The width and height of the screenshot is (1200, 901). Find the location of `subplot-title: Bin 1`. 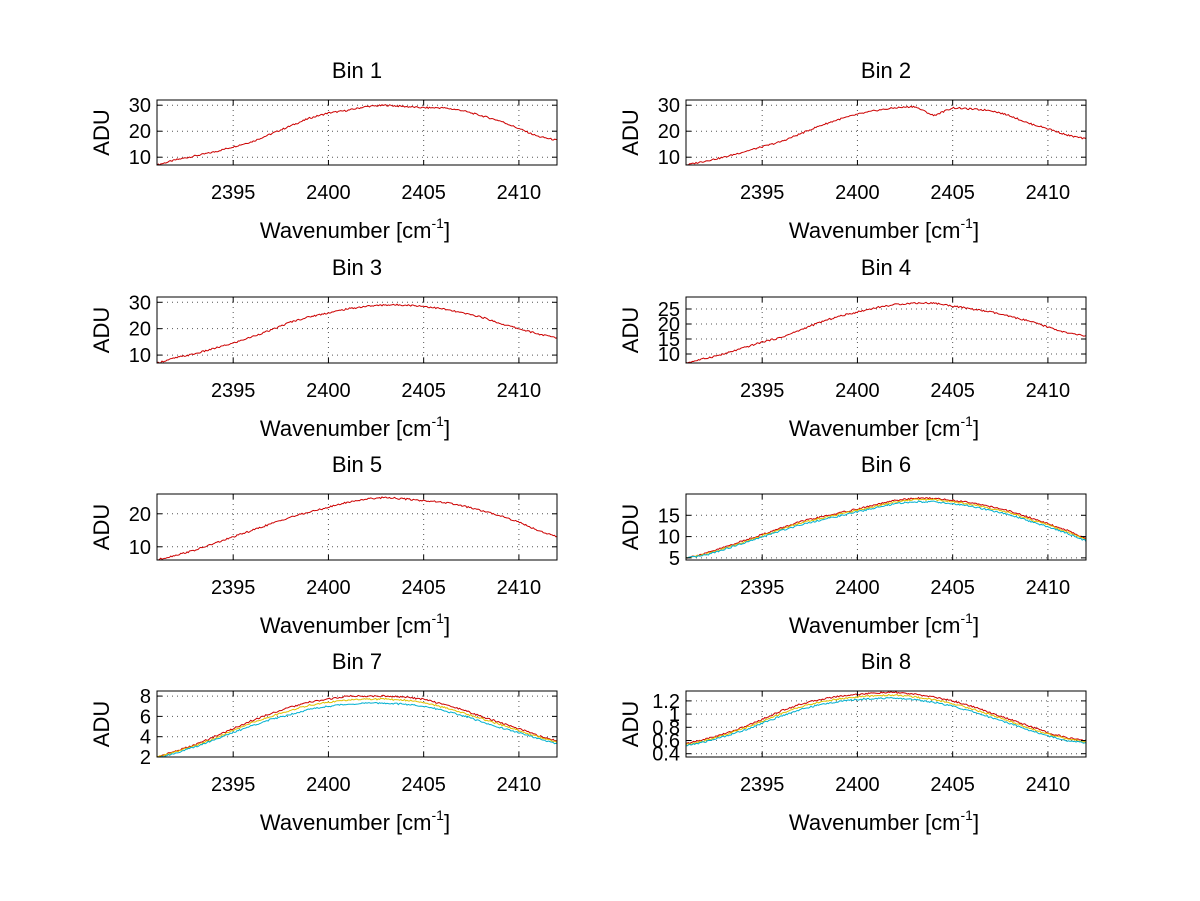

subplot-title: Bin 1 is located at coordinates (357, 70).